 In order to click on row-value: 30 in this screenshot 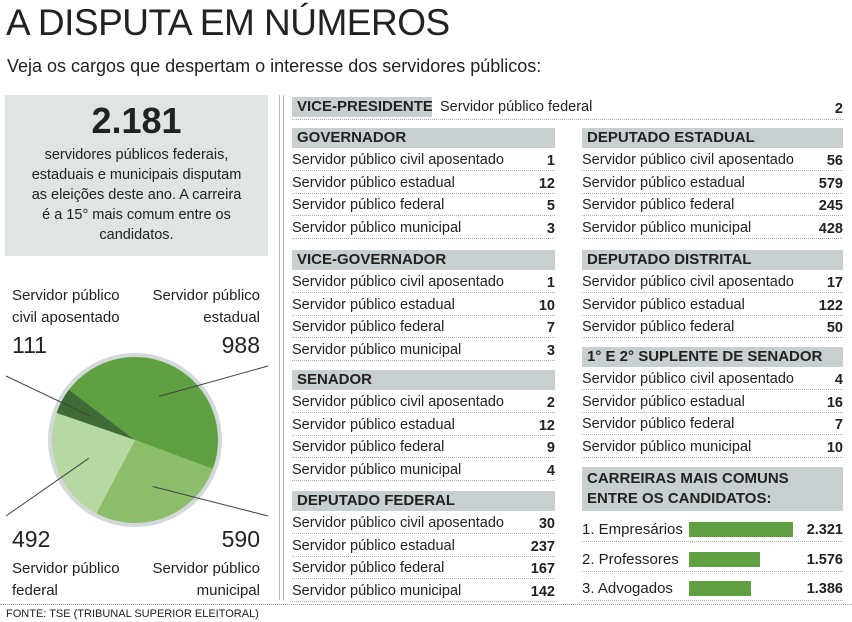, I will do `click(546, 524)`.